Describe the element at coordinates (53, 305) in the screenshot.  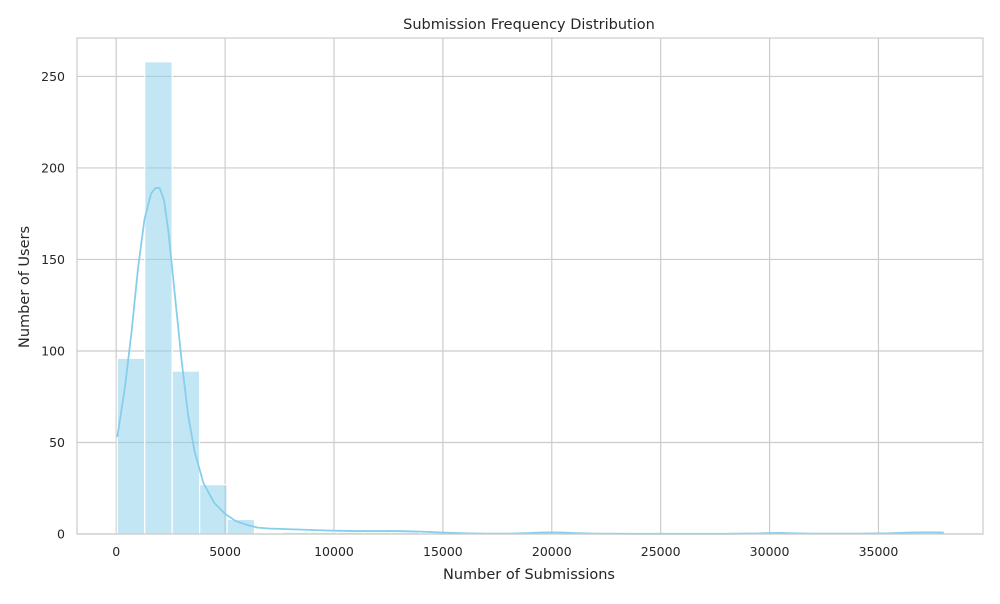
I see `y-tick-labels: 0 50 100 150 200 250` at that location.